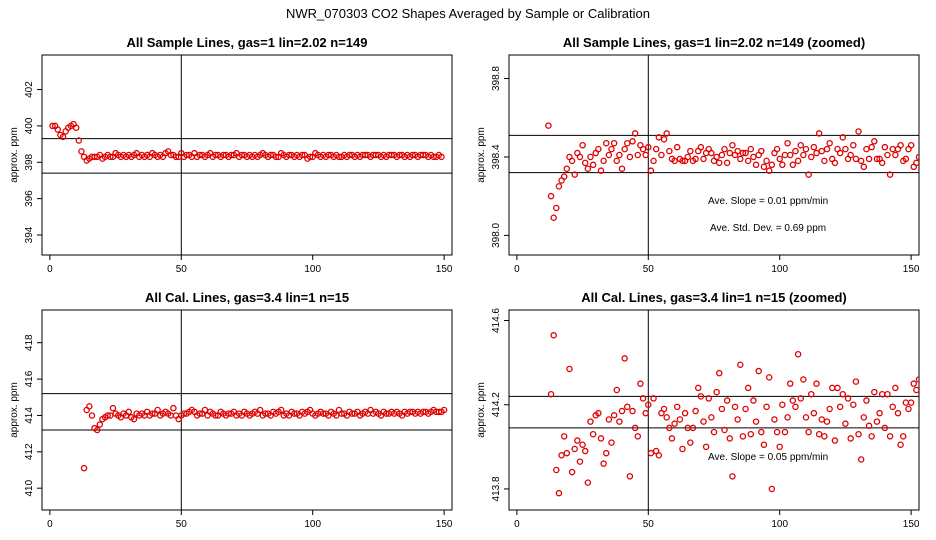 The height and width of the screenshot is (540, 936). I want to click on y-tick-label: 398, so click(29, 161).